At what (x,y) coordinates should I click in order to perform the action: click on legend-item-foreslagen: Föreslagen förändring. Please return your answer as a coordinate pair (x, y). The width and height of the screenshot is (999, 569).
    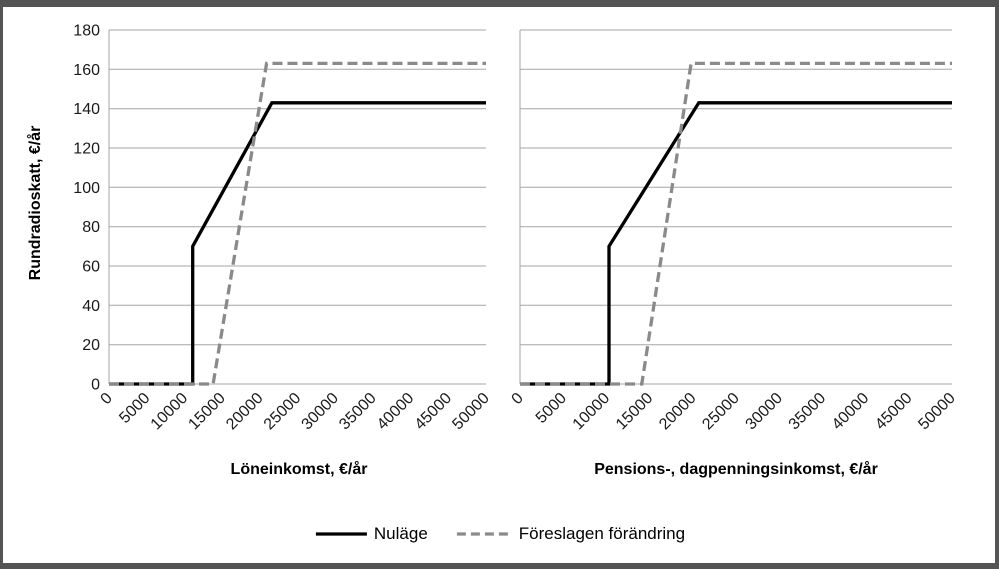
    Looking at the image, I should click on (570, 534).